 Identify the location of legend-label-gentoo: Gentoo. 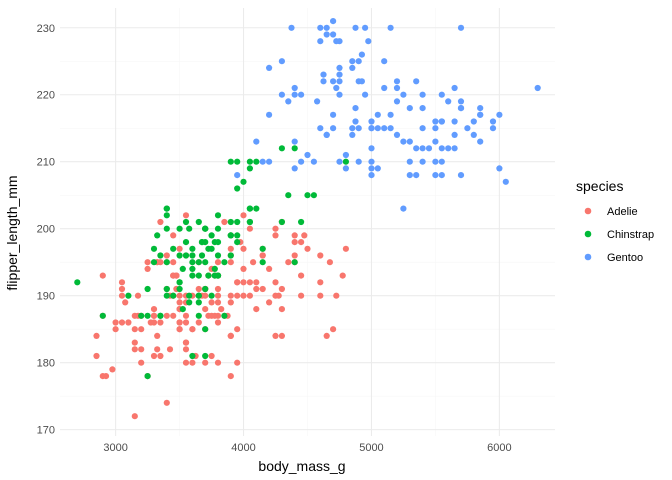
(625, 258).